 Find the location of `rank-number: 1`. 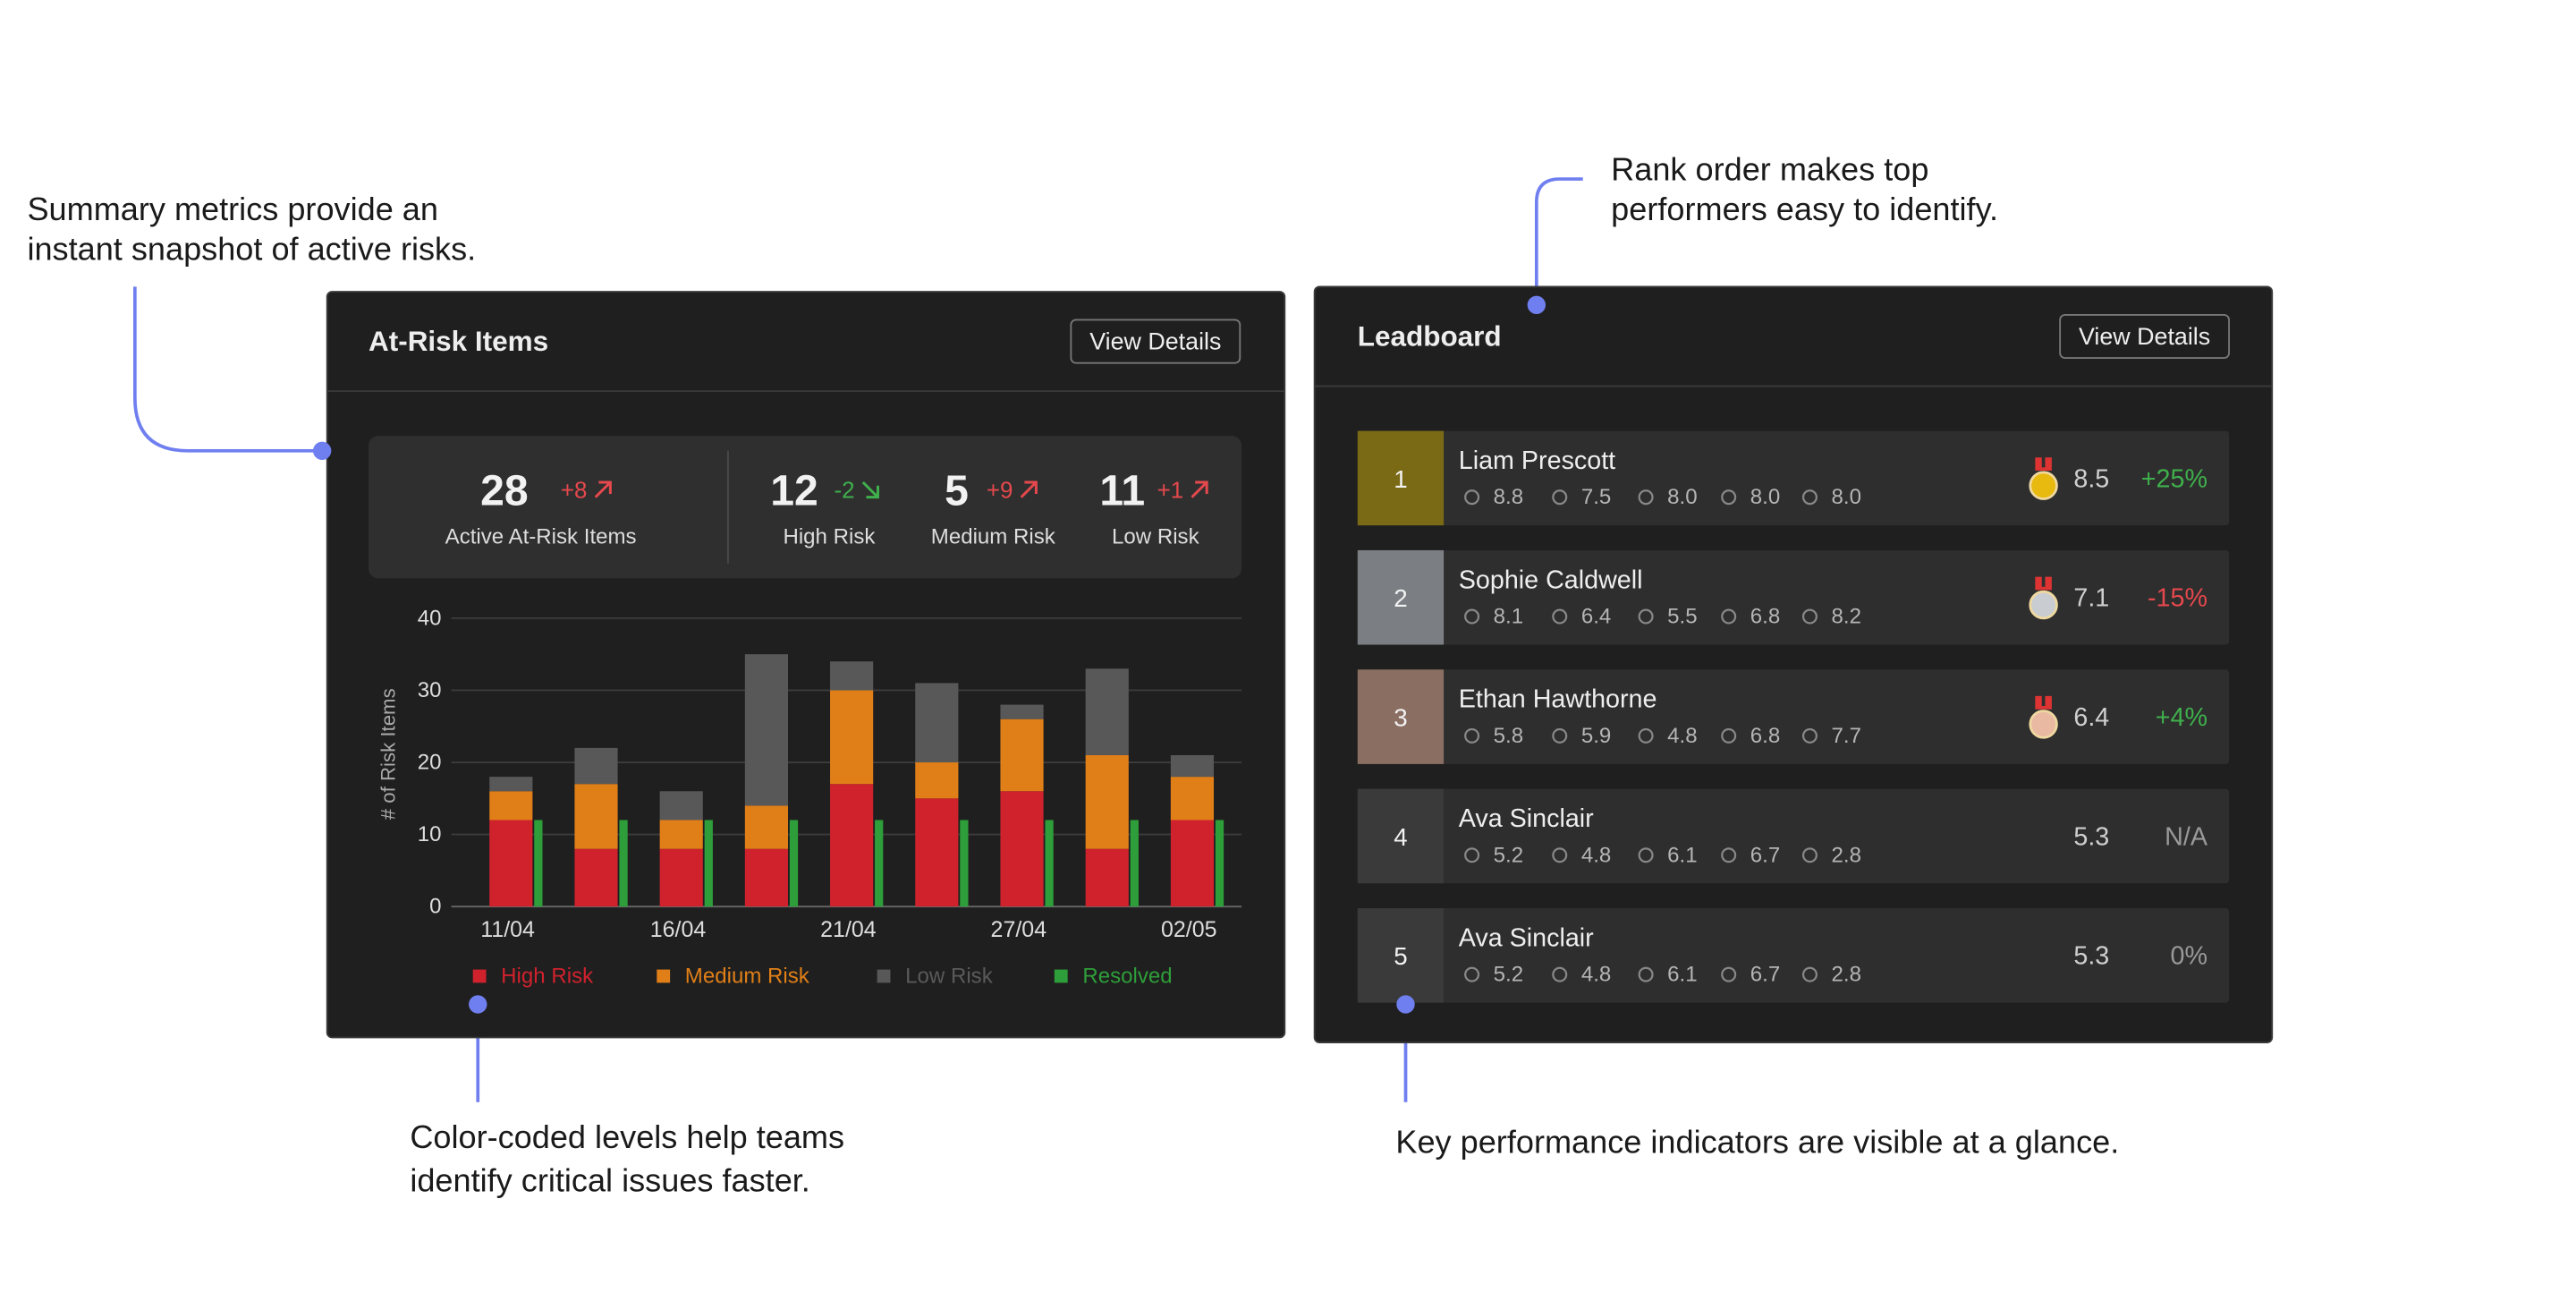

rank-number: 1 is located at coordinates (1400, 479).